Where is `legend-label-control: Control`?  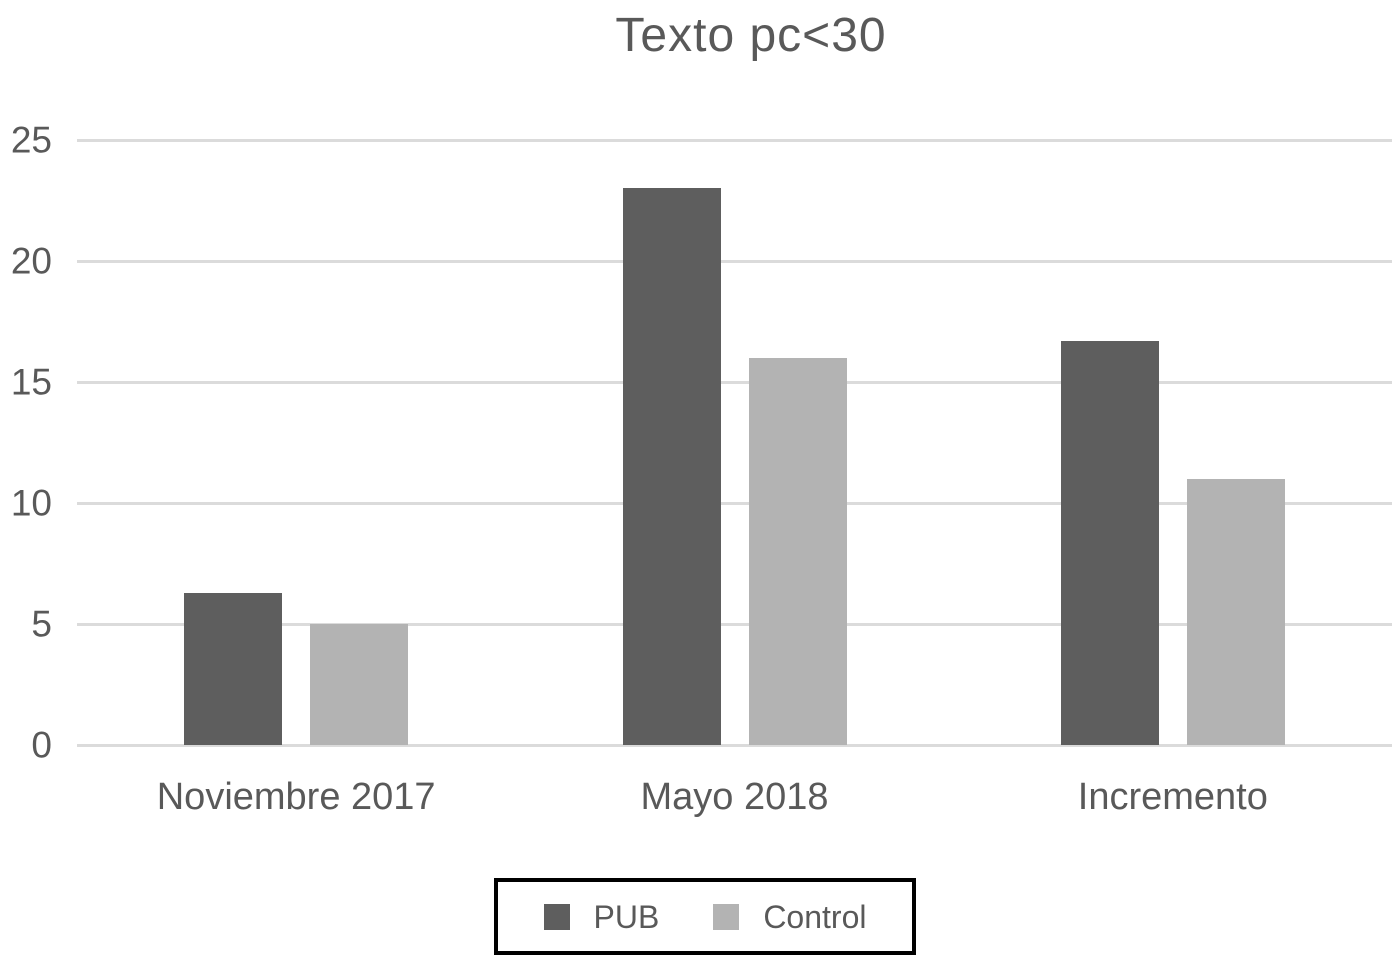
legend-label-control: Control is located at coordinates (815, 916).